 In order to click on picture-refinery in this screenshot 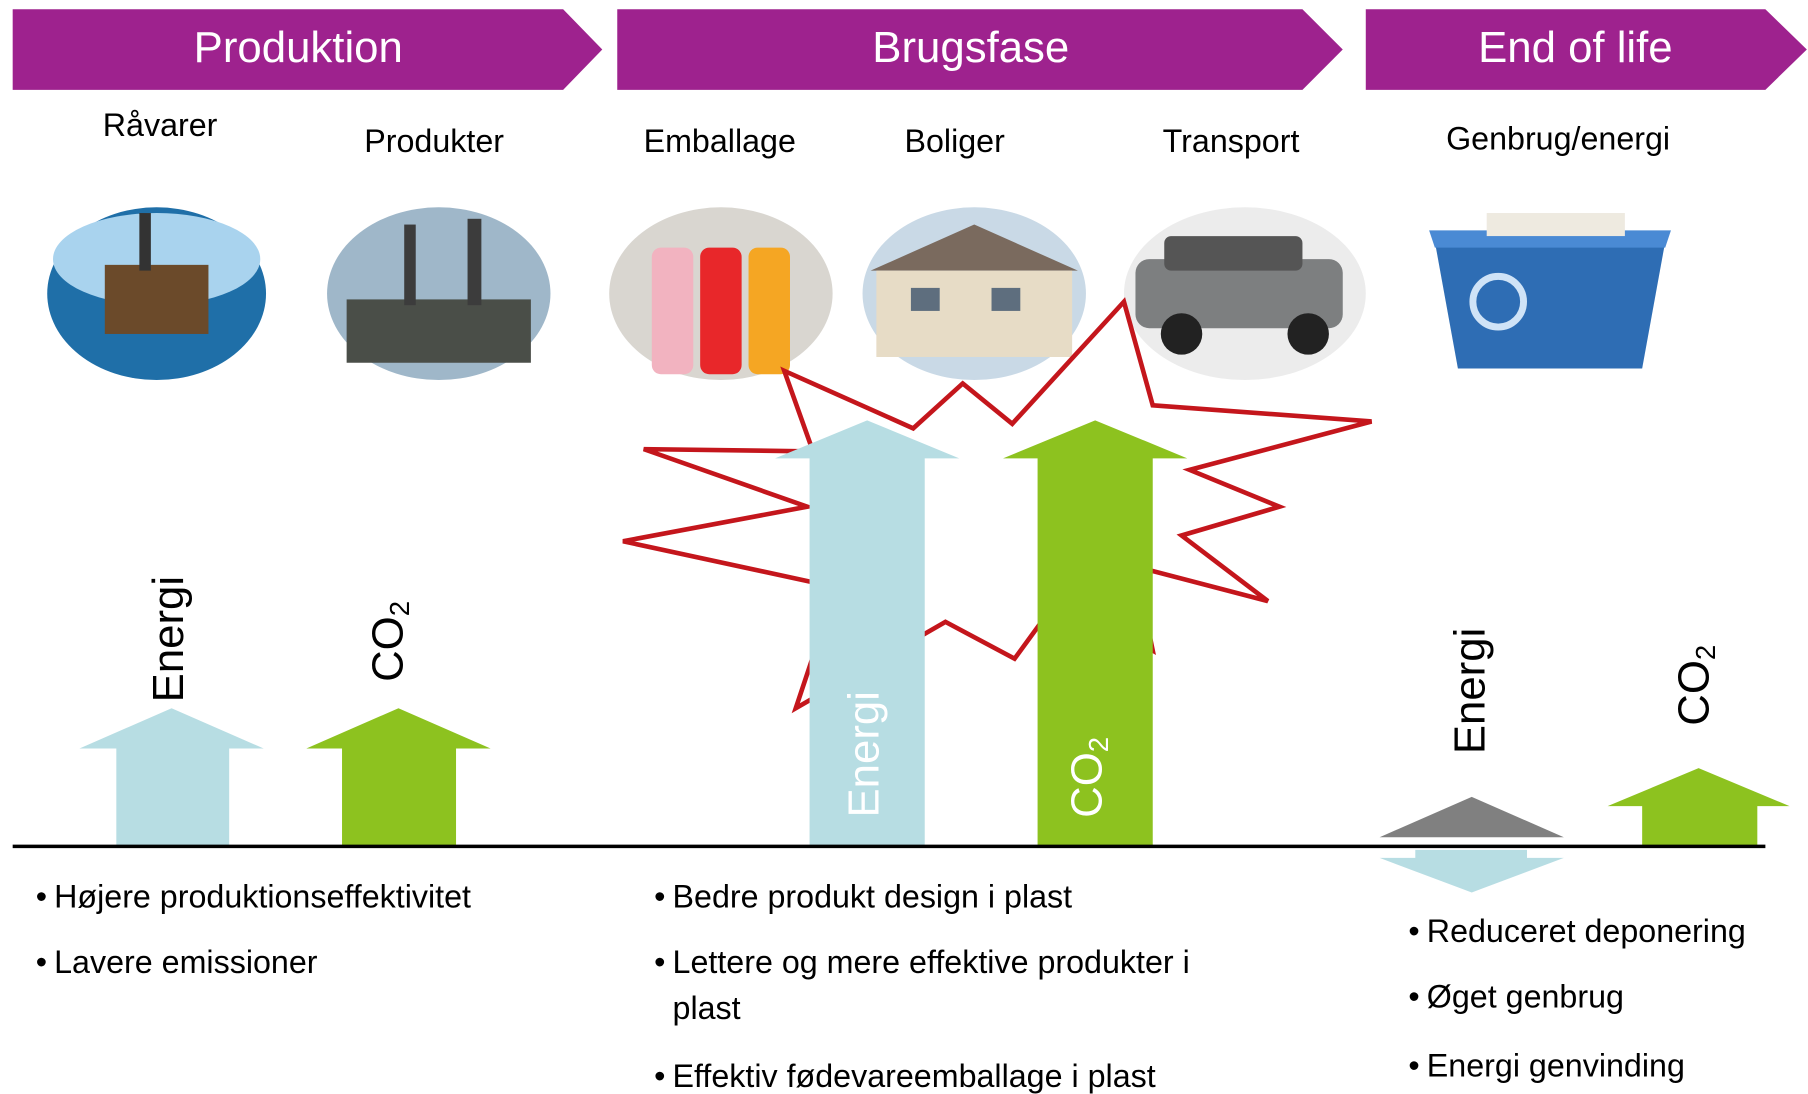, I will do `click(439, 294)`.